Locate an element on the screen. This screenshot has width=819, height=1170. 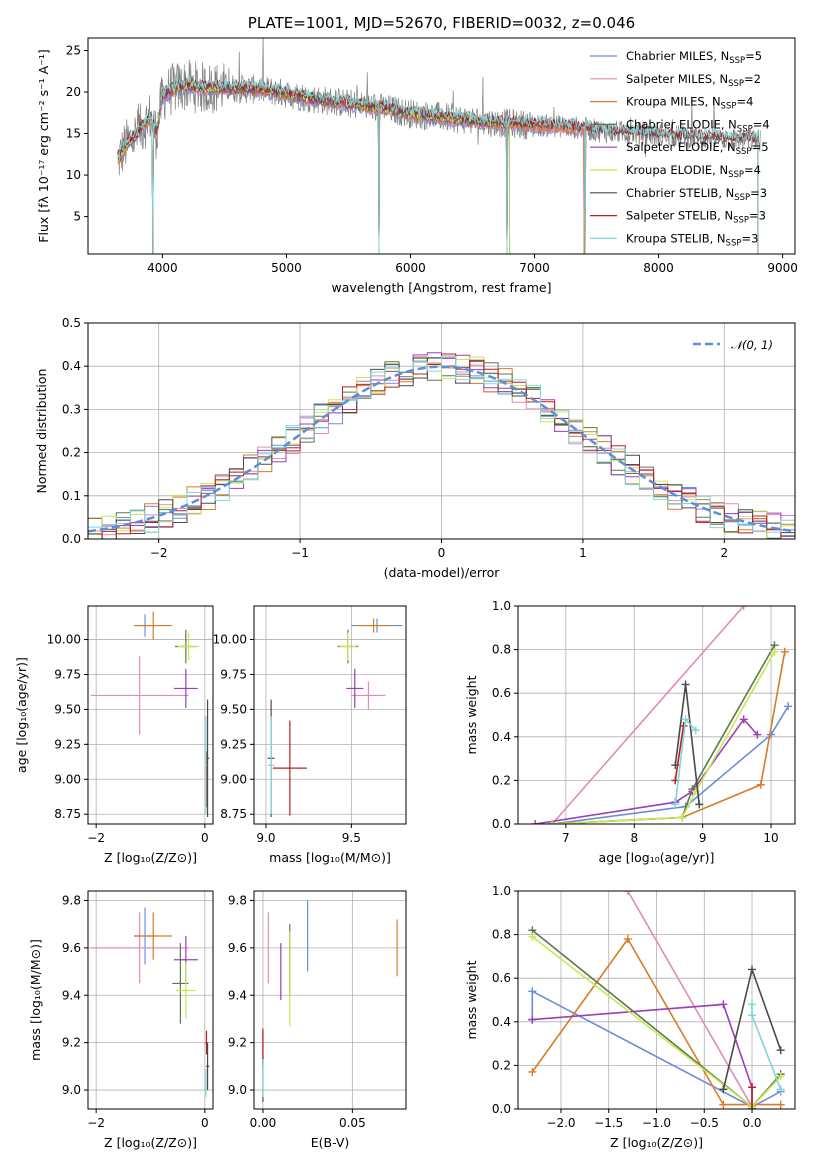
y-tick-label: 9.75 is located at coordinates (233, 674).